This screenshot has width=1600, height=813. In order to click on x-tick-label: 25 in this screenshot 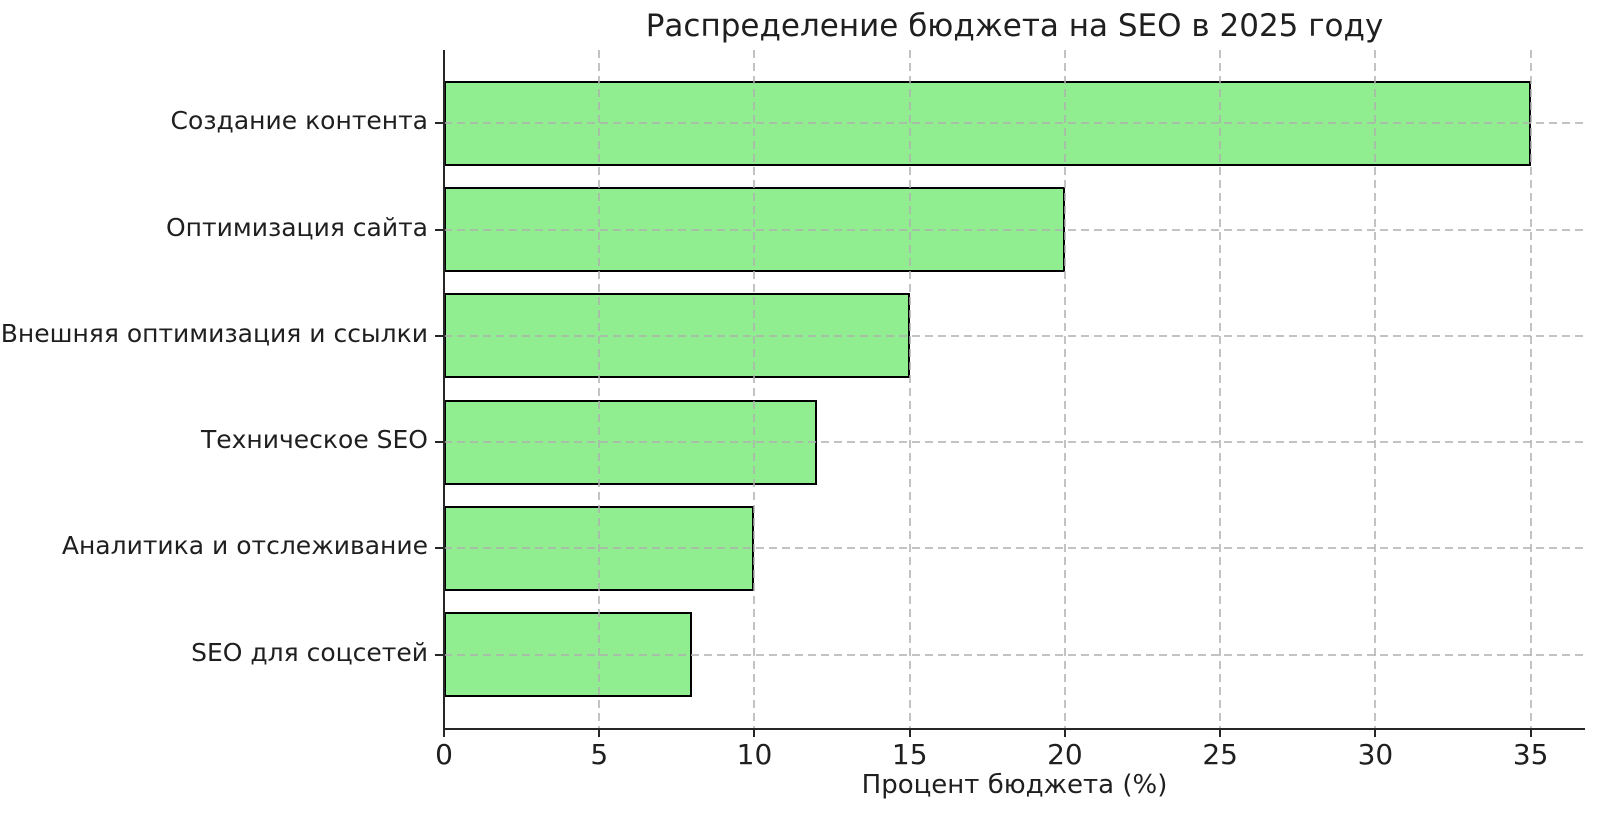, I will do `click(1220, 754)`.